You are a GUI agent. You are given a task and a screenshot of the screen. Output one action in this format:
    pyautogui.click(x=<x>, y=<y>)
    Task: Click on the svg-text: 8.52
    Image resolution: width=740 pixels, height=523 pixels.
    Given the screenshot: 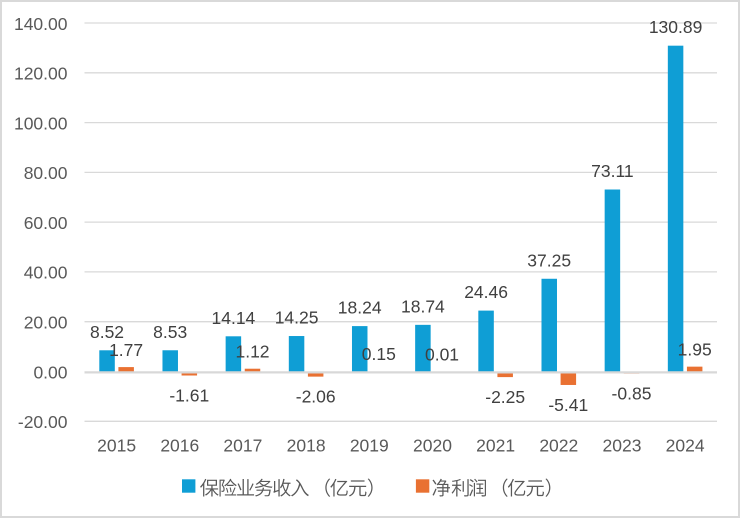 What is the action you would take?
    pyautogui.click(x=107, y=332)
    